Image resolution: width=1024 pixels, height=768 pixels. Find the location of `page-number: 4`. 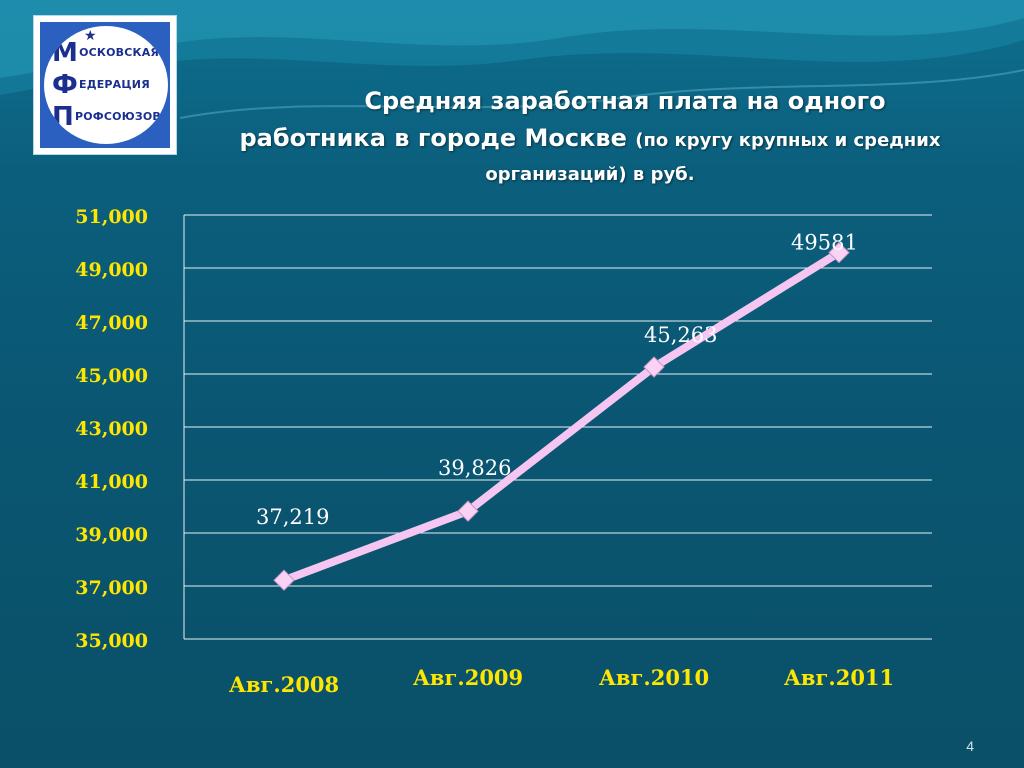

page-number: 4 is located at coordinates (970, 746).